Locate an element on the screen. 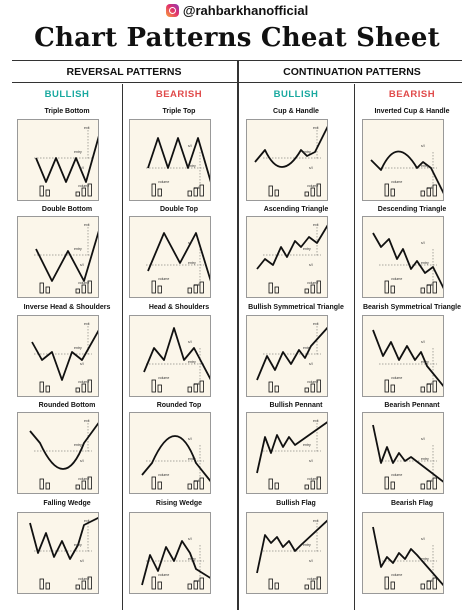 This screenshot has width=474, height=613. pattern-label: Falling Wedge is located at coordinates (67, 503).